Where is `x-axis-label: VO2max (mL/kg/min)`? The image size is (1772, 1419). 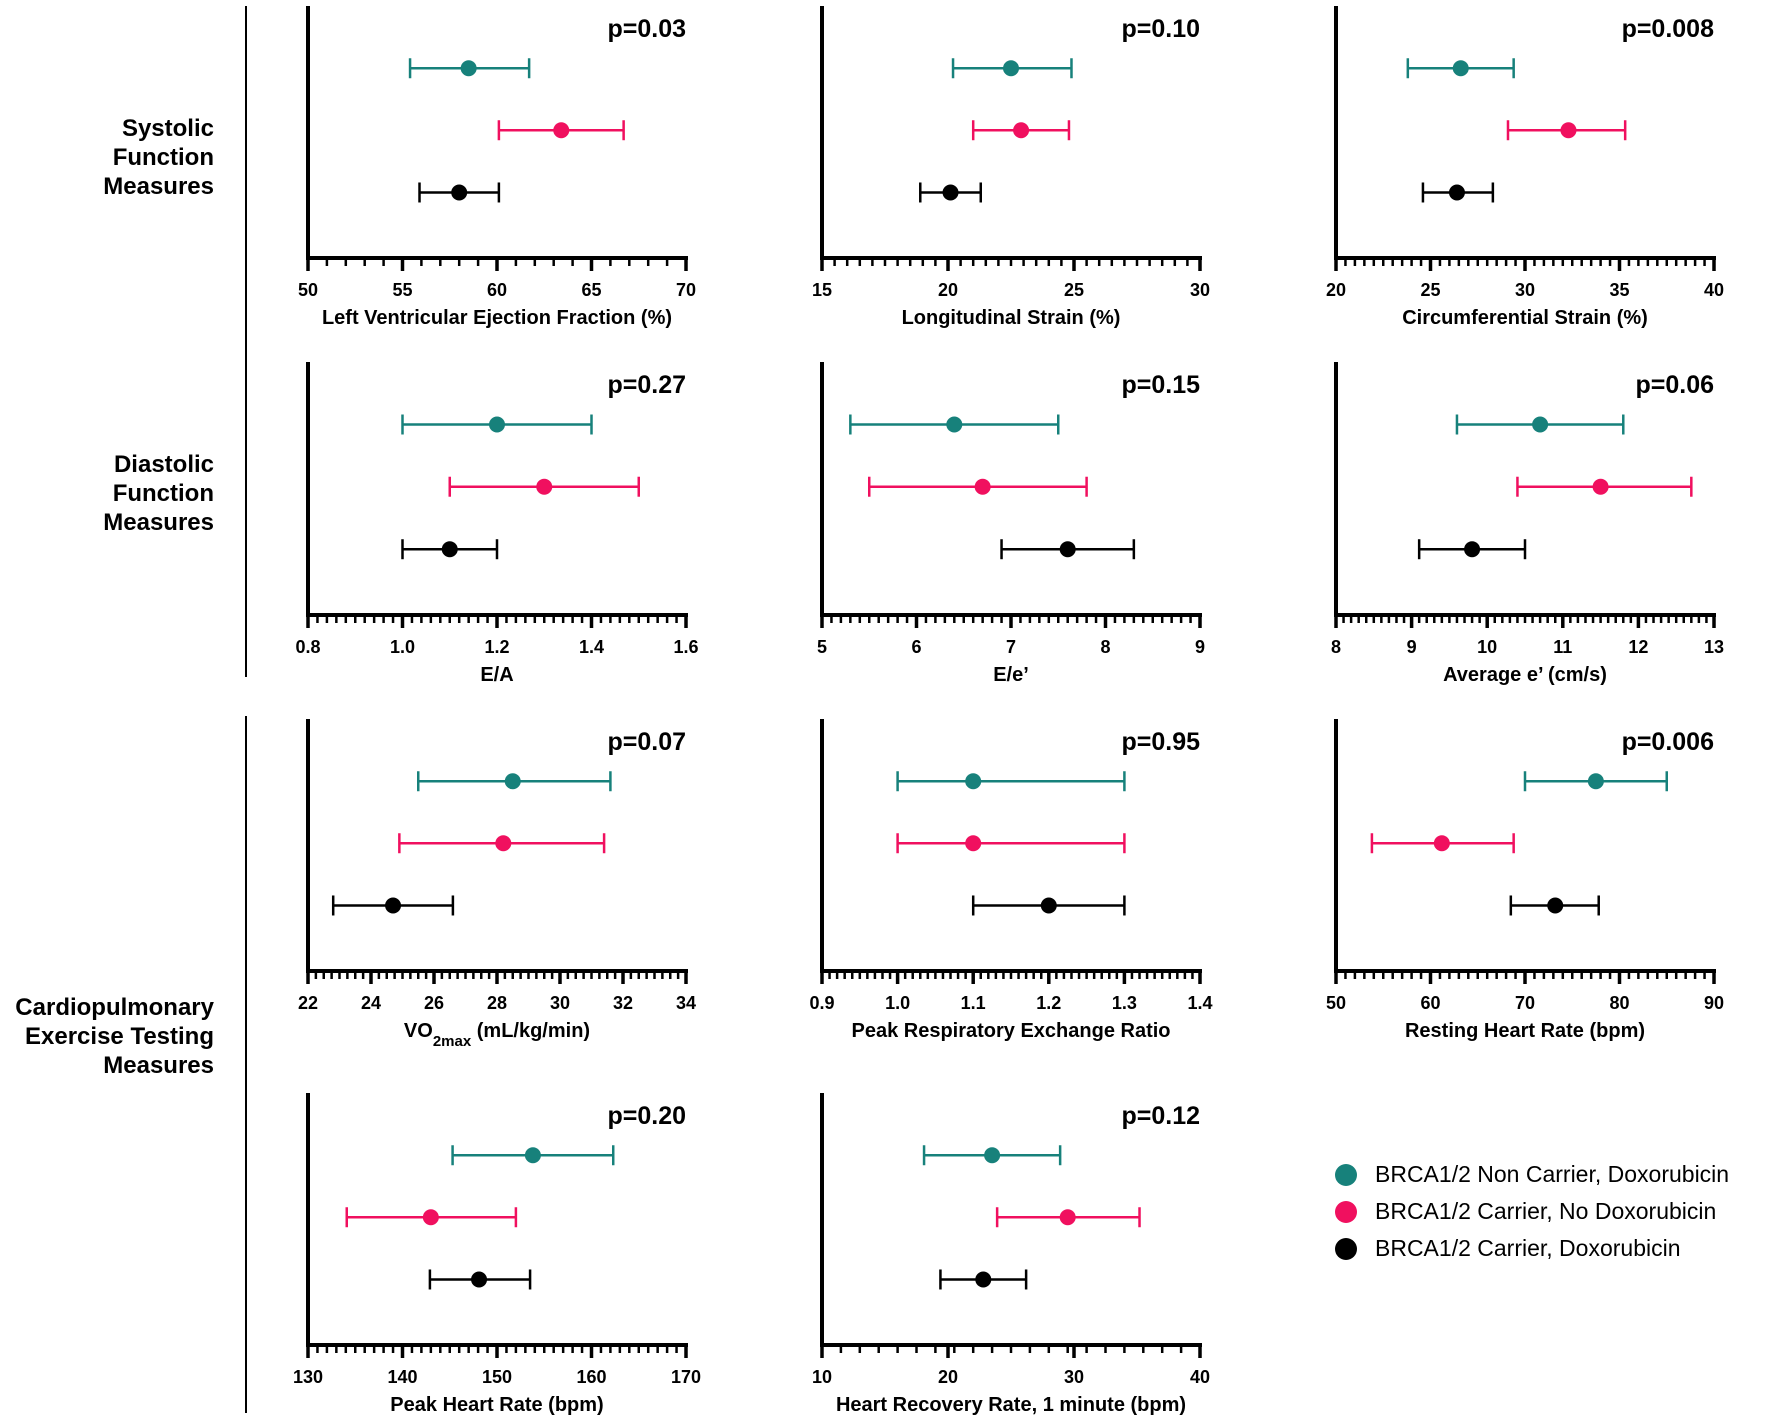 x-axis-label: VO2max (mL/kg/min) is located at coordinates (497, 1035).